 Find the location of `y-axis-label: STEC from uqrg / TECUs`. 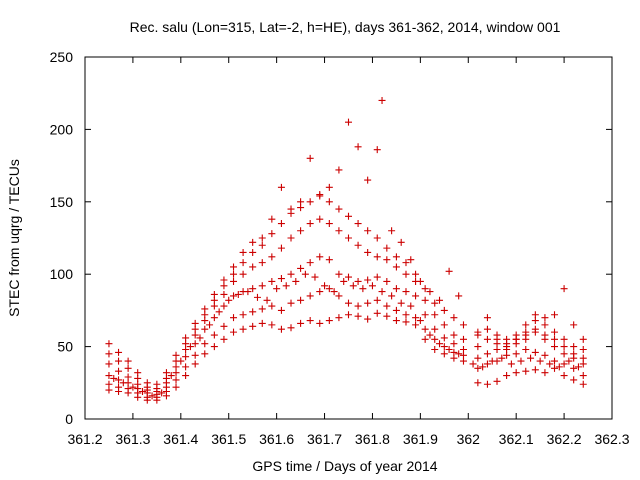

y-axis-label: STEC from uqrg / TECUs is located at coordinates (14, 238).